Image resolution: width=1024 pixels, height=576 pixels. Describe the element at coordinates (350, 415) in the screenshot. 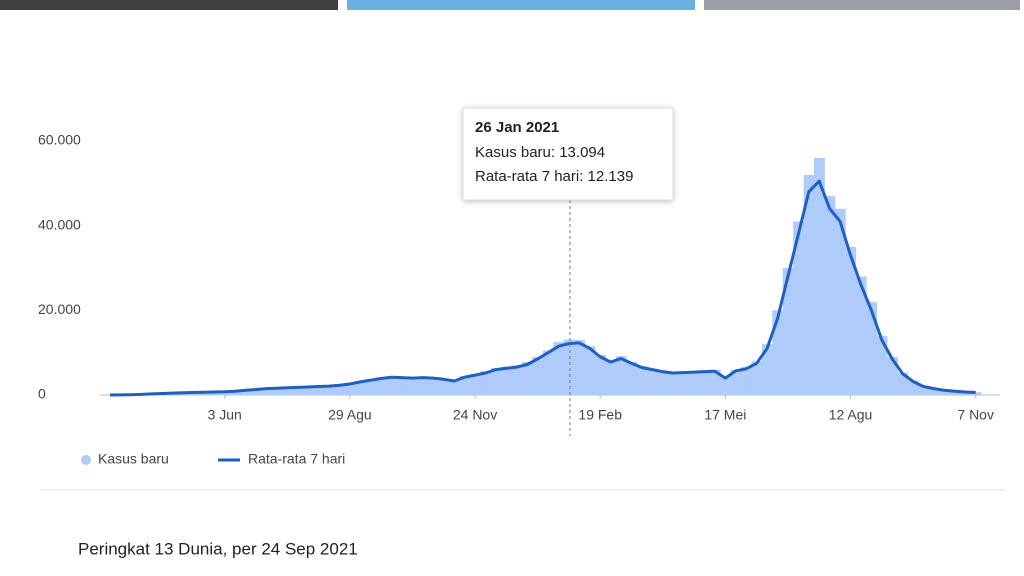

I see `x-tick-label: 29 Agu` at that location.